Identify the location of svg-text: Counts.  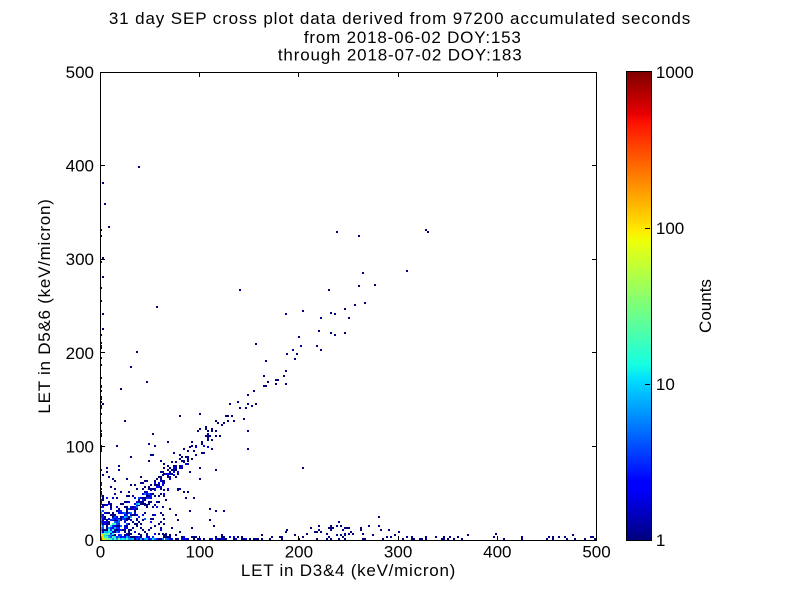
(705, 306).